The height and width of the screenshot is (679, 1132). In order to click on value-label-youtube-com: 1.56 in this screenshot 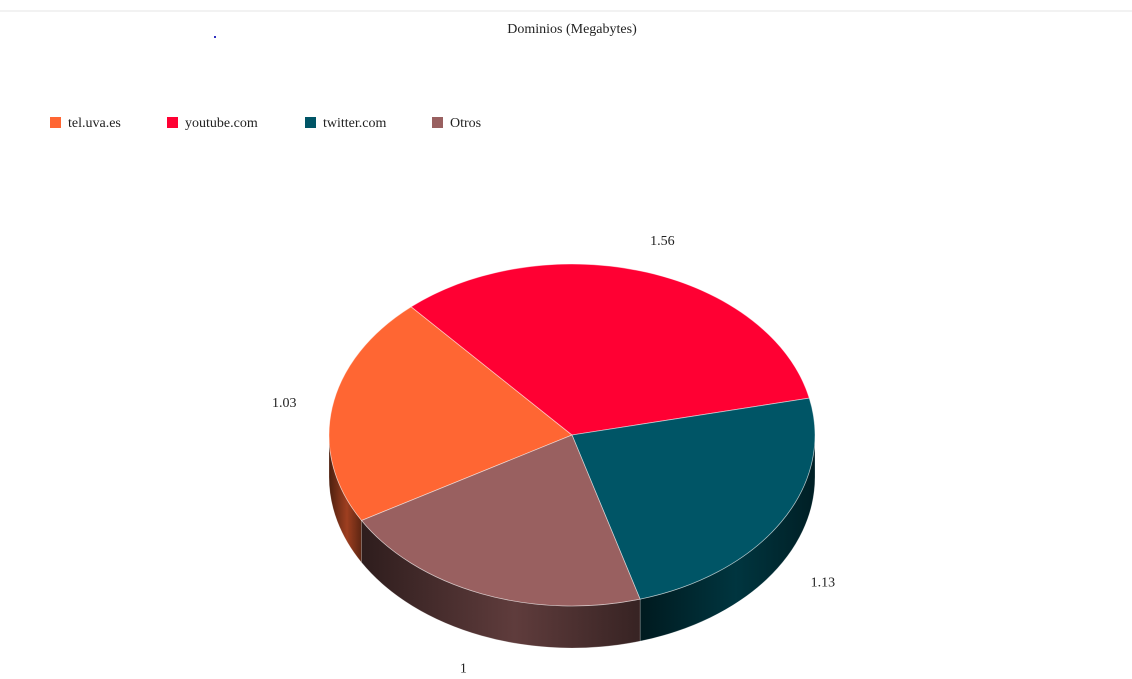, I will do `click(662, 241)`.